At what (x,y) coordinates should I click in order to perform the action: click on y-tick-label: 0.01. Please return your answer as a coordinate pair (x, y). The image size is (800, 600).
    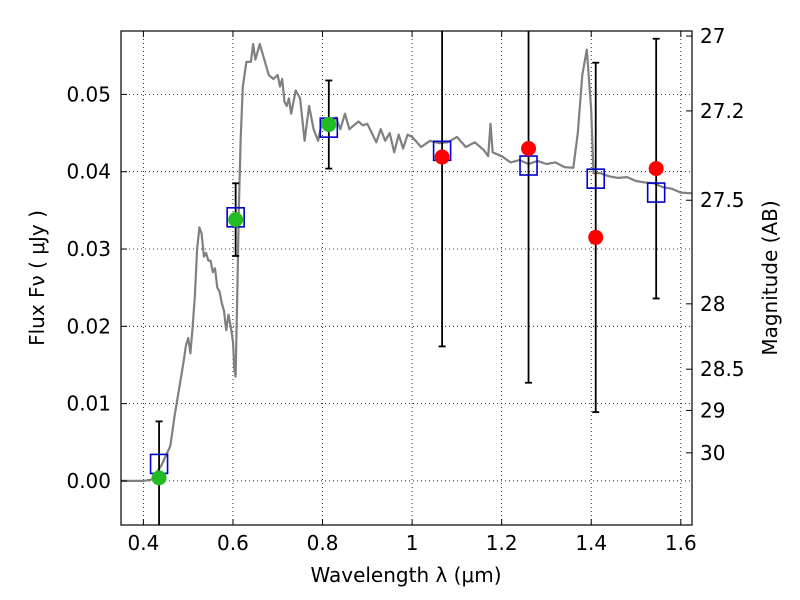
    Looking at the image, I should click on (88, 404).